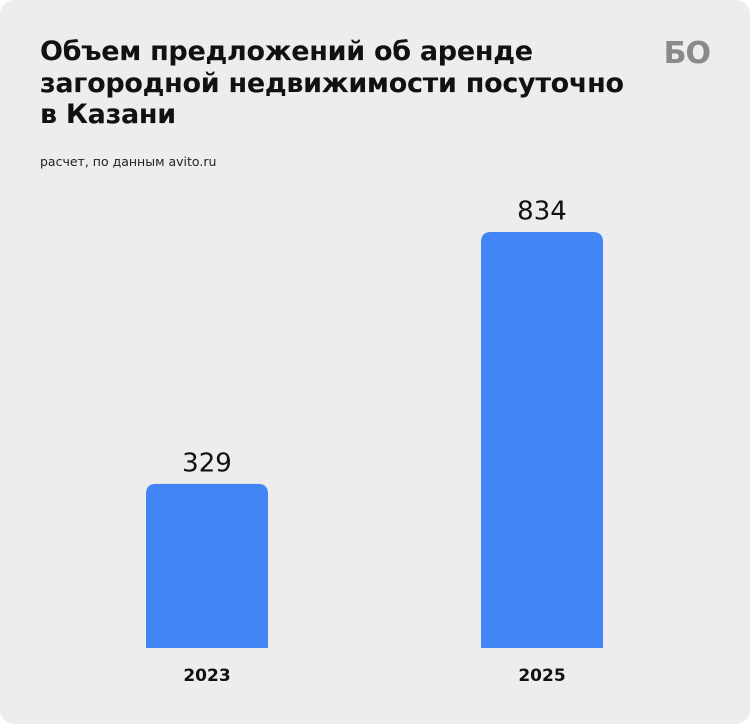 The width and height of the screenshot is (750, 724). What do you see at coordinates (541, 676) in the screenshot?
I see `x-tick-label: 2025` at bounding box center [541, 676].